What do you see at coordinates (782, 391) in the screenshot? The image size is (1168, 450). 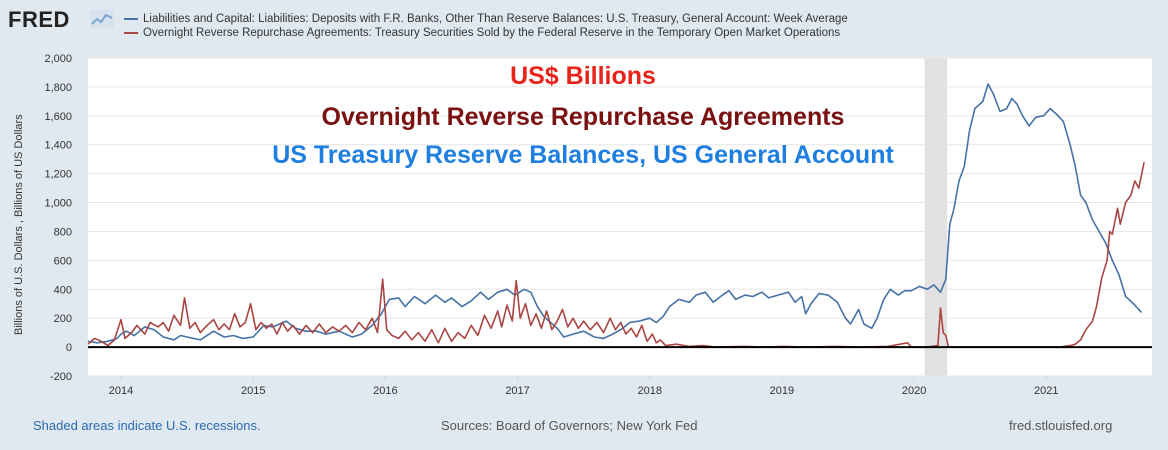 I see `x-tick-label: 2019` at bounding box center [782, 391].